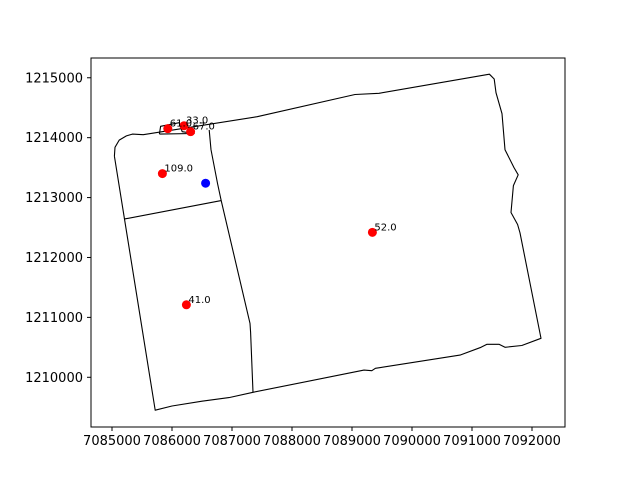  Describe the element at coordinates (54, 138) in the screenshot. I see `y-tick-label: 1214000` at that location.